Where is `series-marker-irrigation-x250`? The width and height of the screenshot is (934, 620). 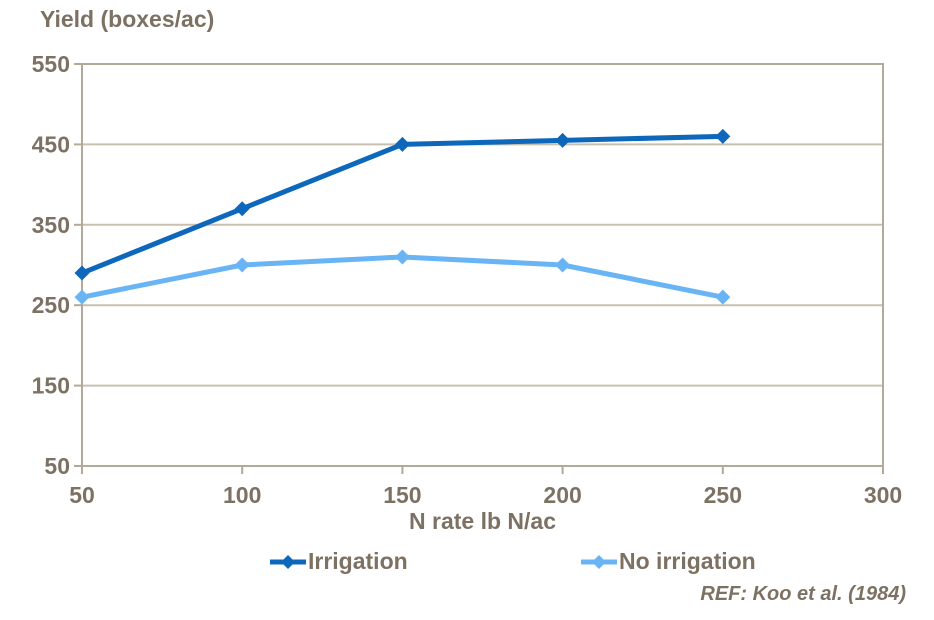 series-marker-irrigation-x250 is located at coordinates (723, 136).